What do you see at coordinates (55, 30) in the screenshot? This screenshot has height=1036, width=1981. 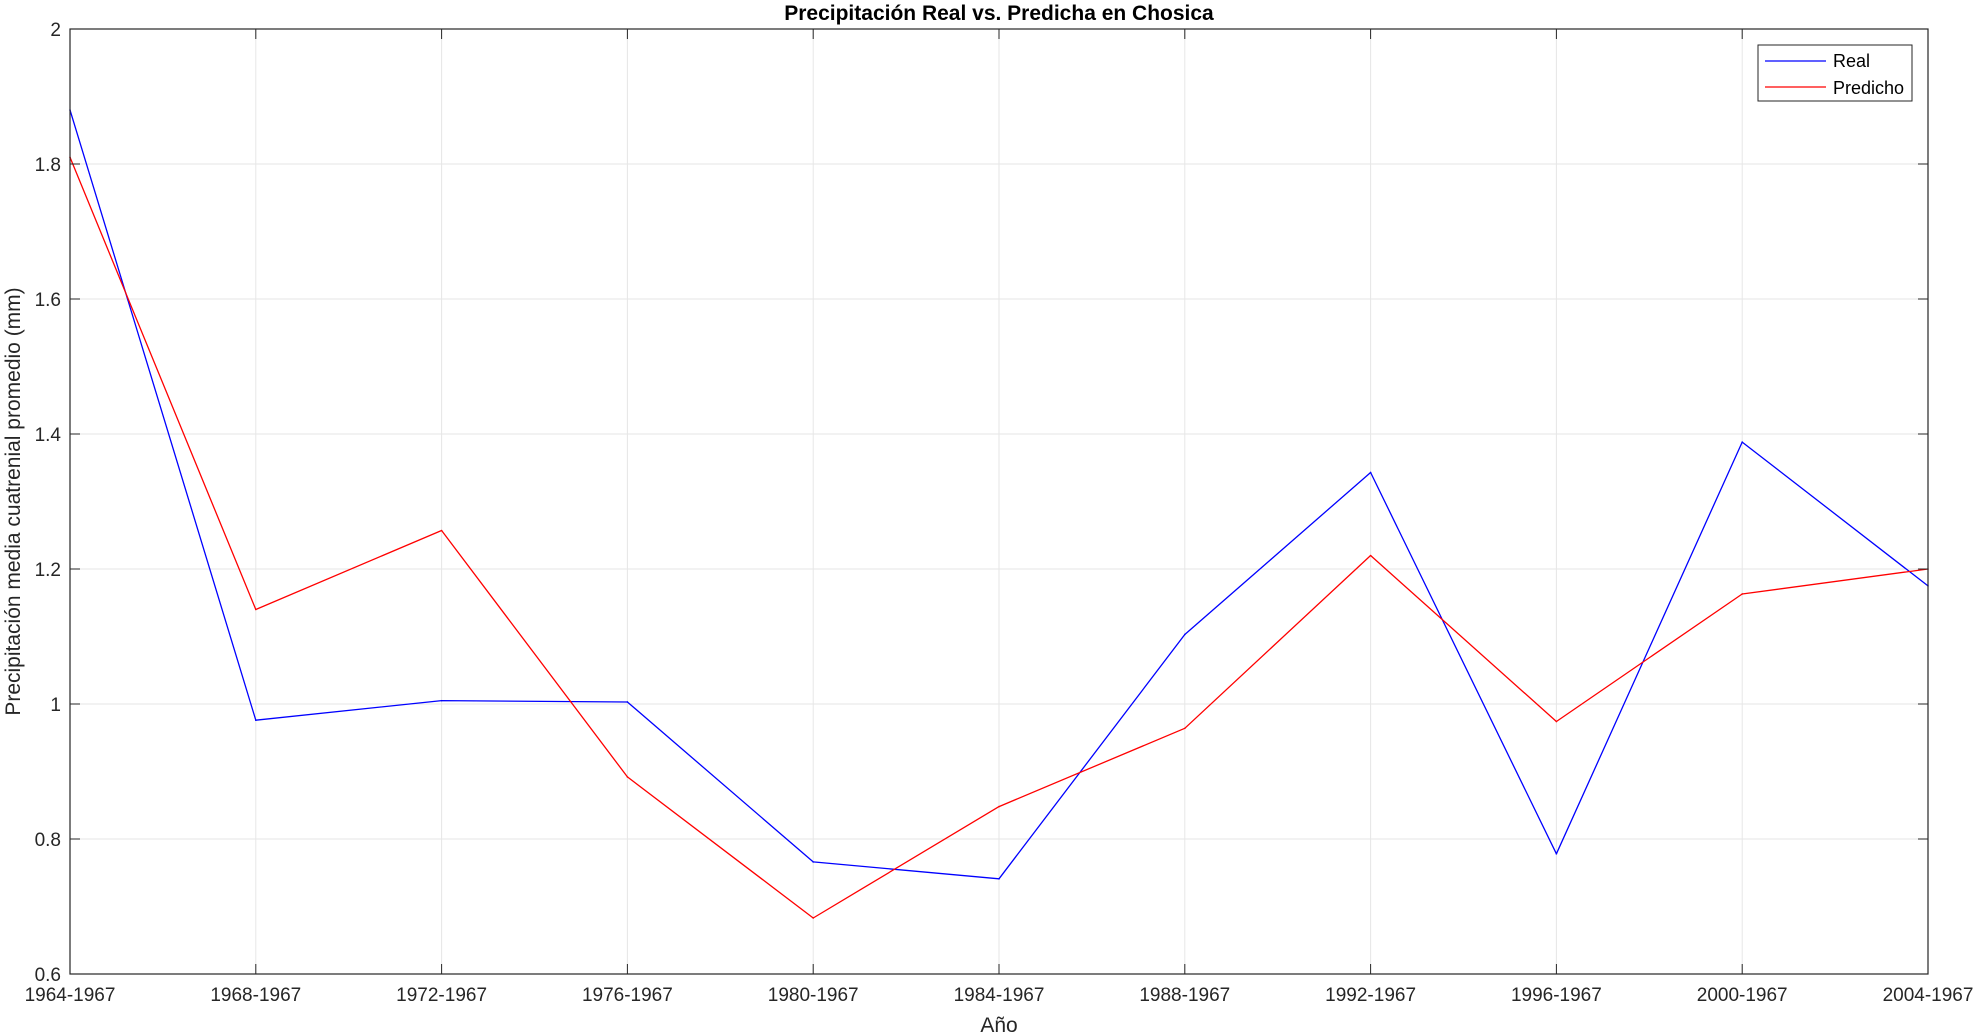 I see `y-tick-label: 2` at bounding box center [55, 30].